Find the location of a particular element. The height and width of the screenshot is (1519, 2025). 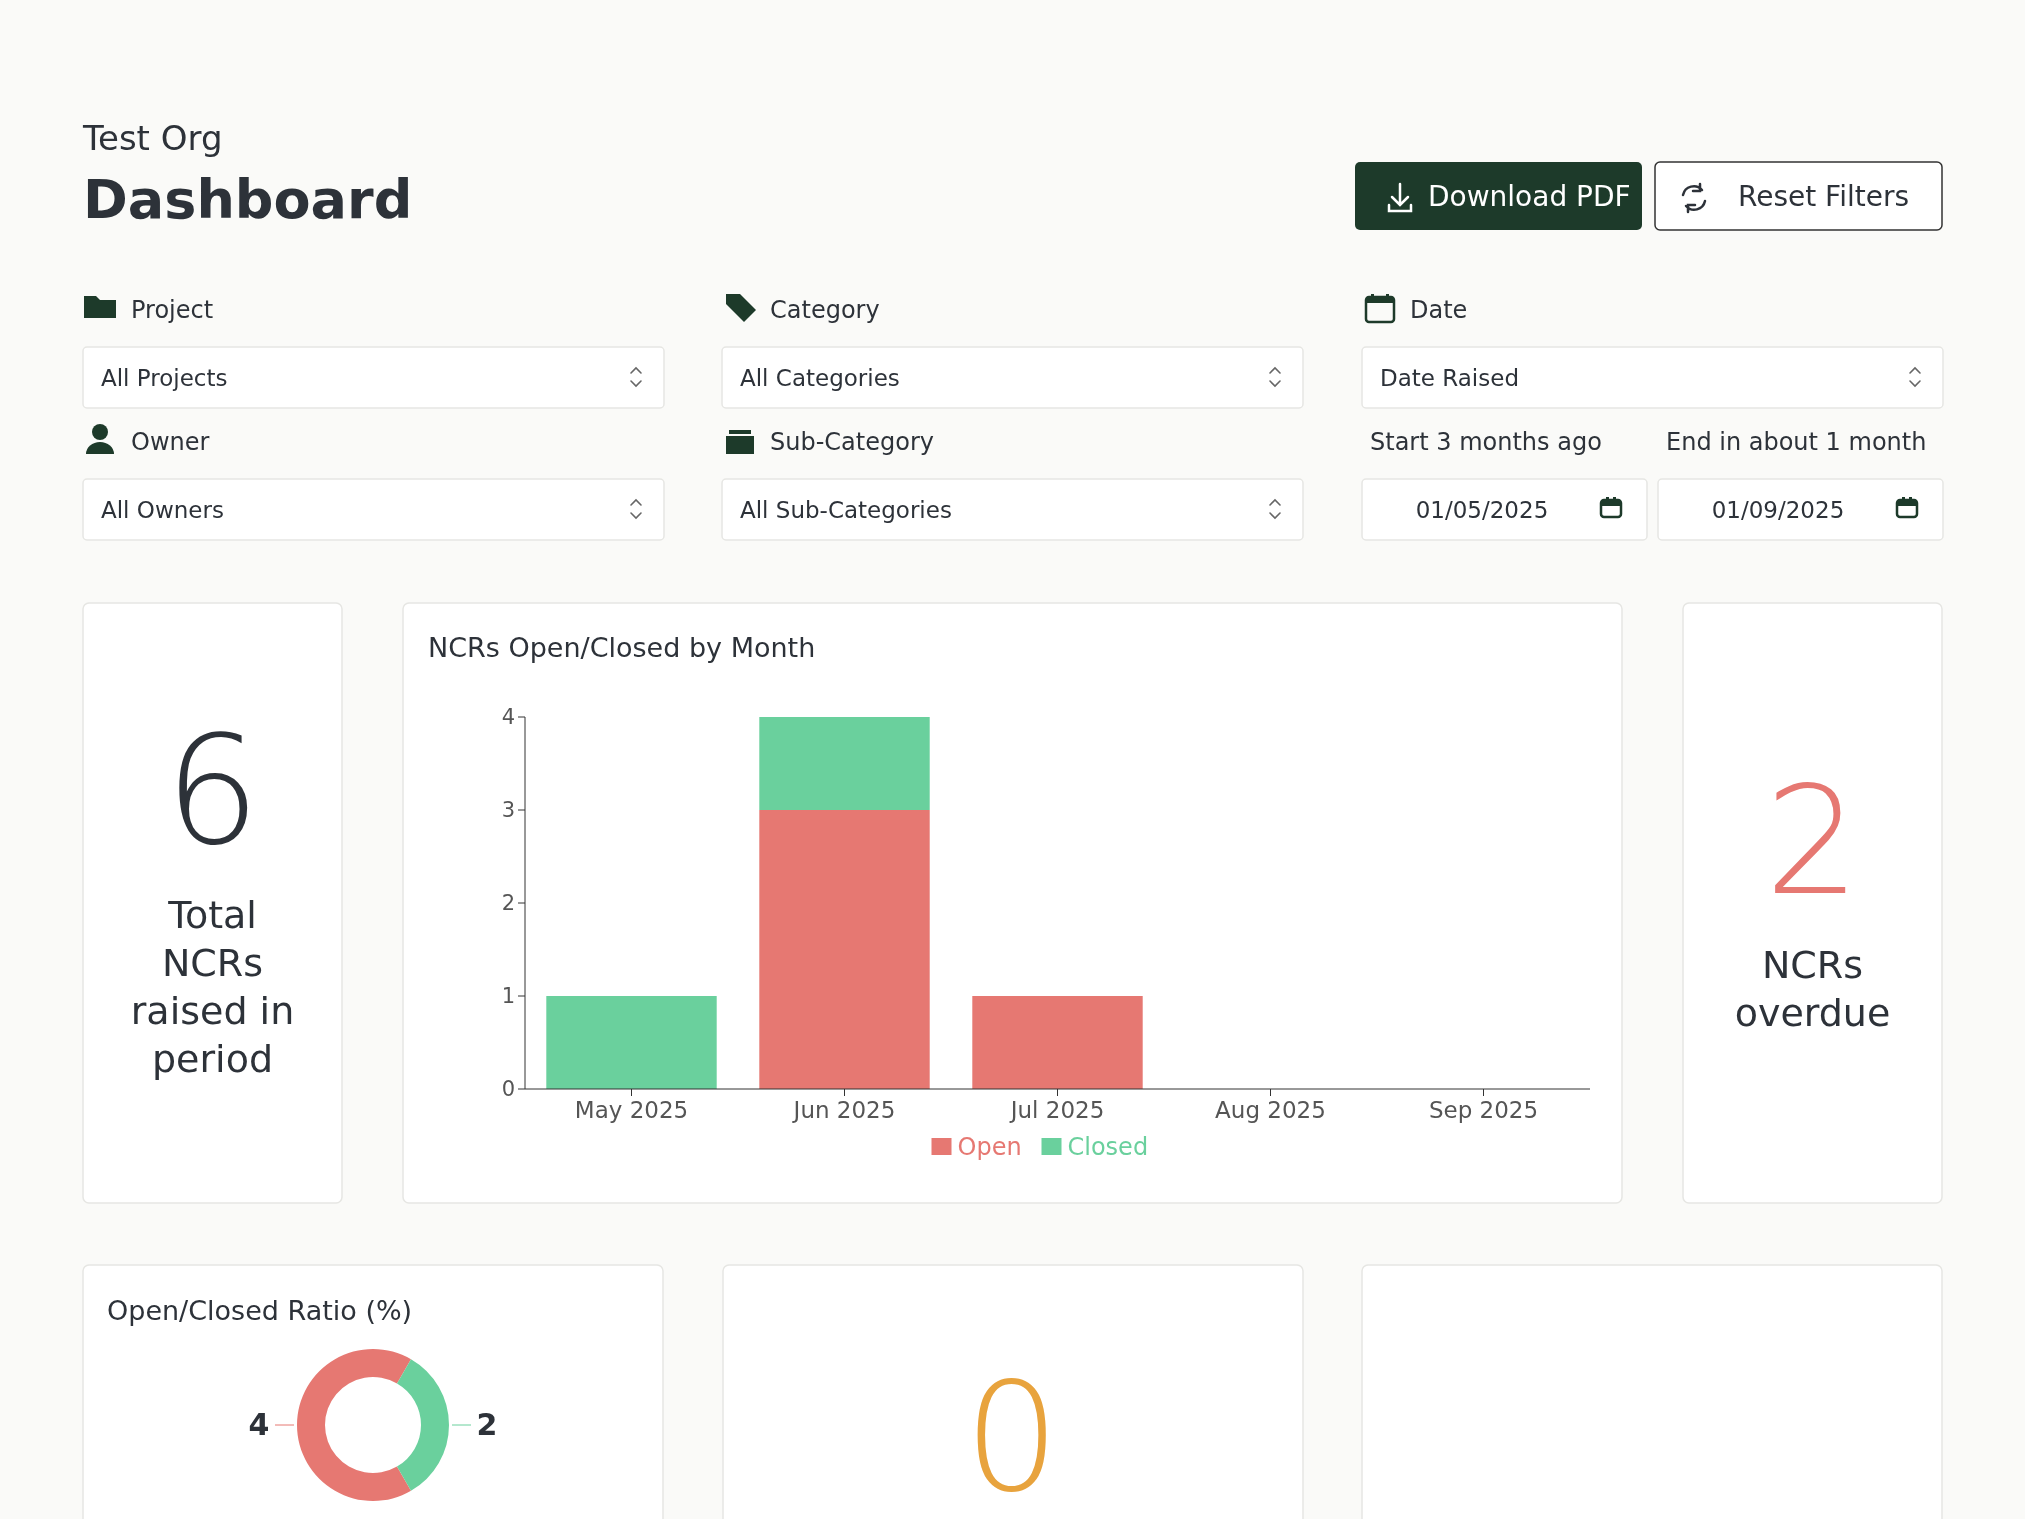

text: Owner is located at coordinates (170, 442).